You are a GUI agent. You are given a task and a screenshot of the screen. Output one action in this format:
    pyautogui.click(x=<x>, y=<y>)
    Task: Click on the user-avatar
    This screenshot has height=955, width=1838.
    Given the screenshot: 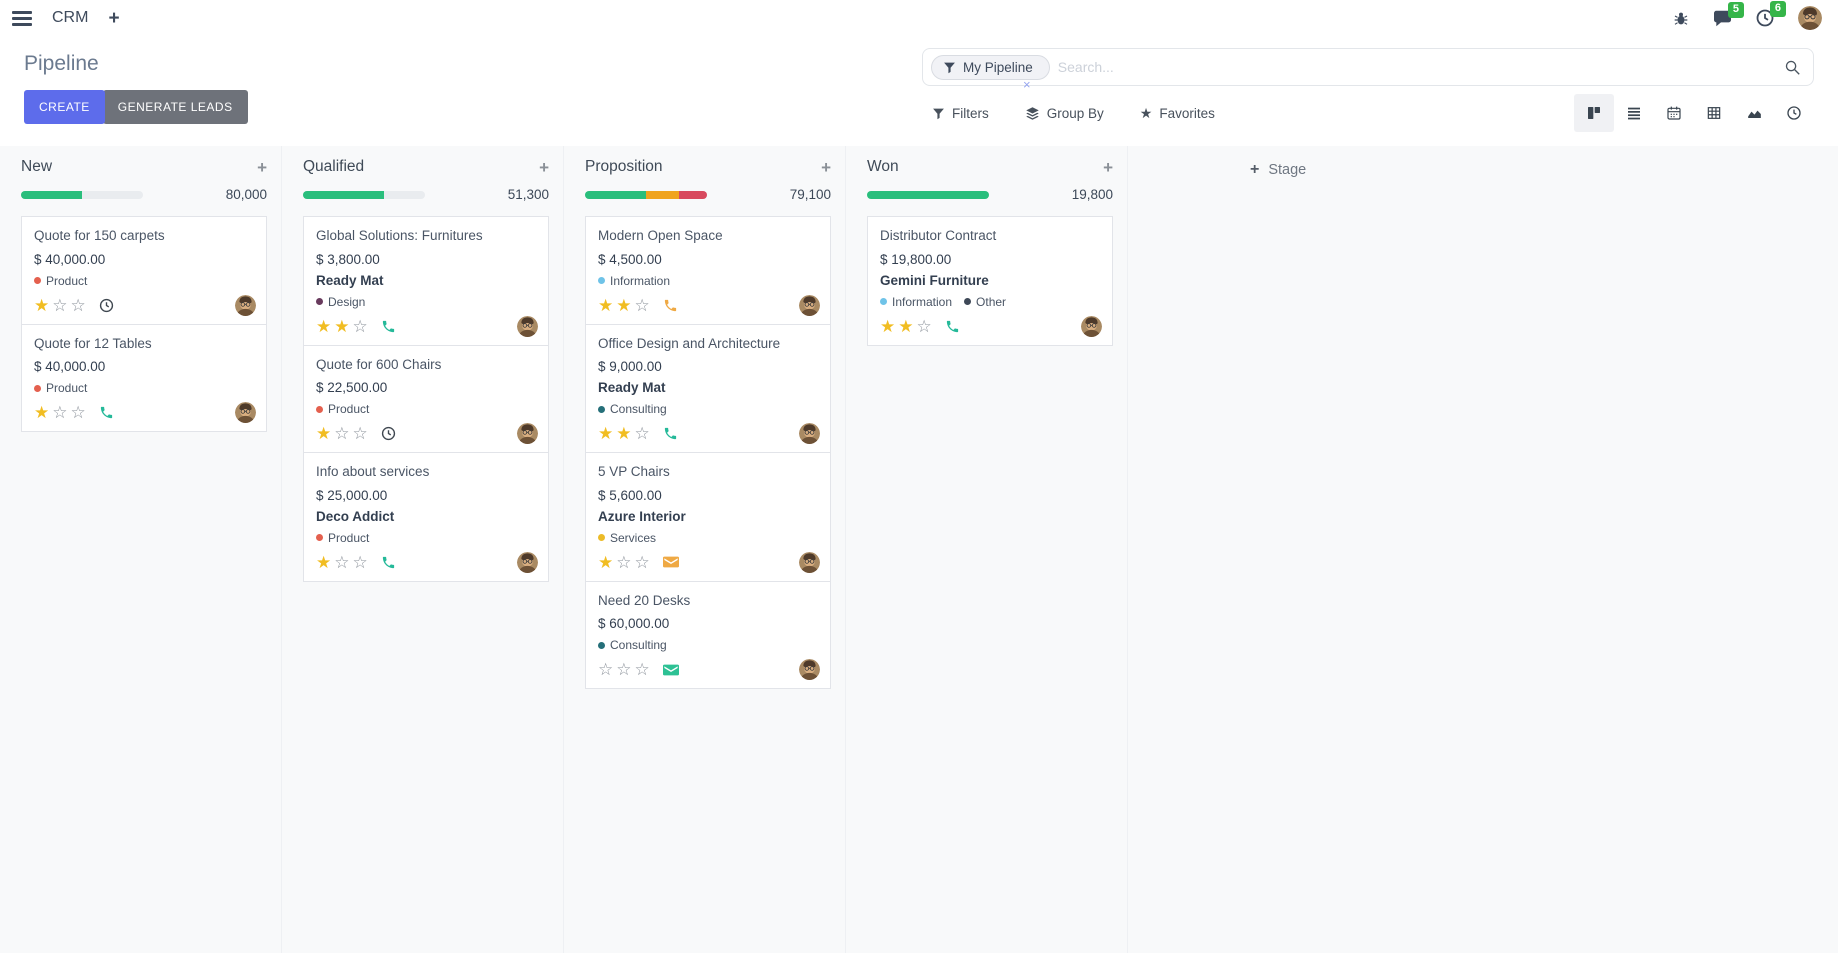 What is the action you would take?
    pyautogui.click(x=1810, y=18)
    